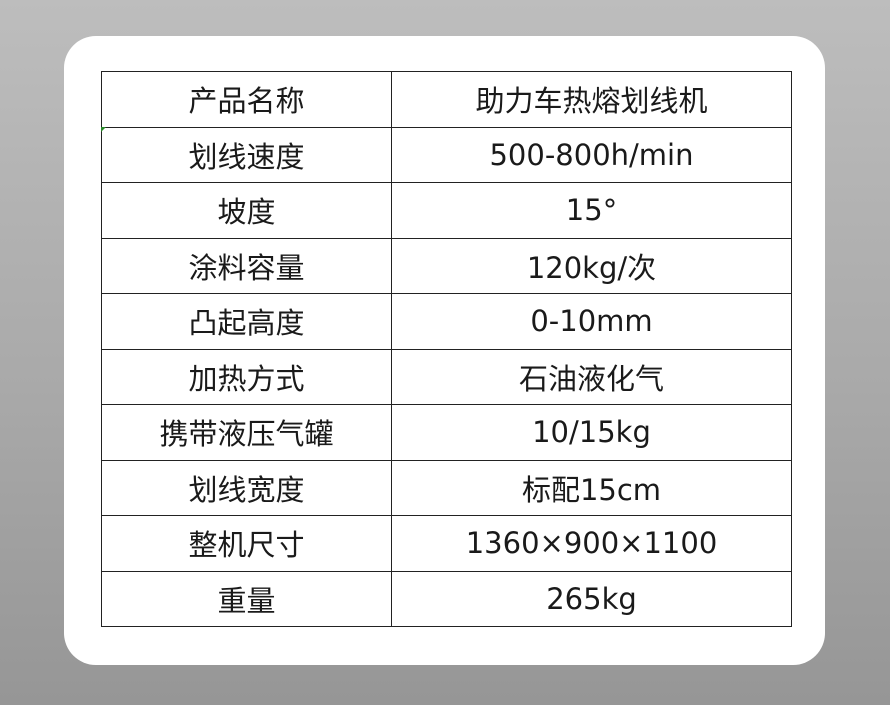 The image size is (890, 705). I want to click on spec-label: 加热方式, so click(246, 376).